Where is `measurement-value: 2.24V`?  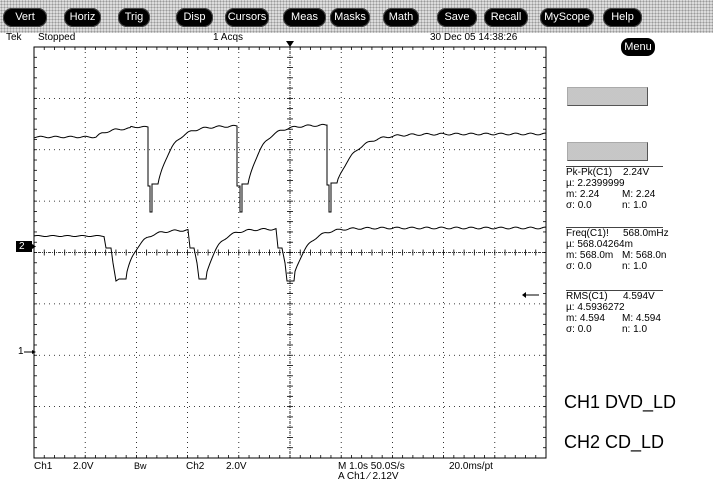
measurement-value: 2.24V is located at coordinates (636, 172).